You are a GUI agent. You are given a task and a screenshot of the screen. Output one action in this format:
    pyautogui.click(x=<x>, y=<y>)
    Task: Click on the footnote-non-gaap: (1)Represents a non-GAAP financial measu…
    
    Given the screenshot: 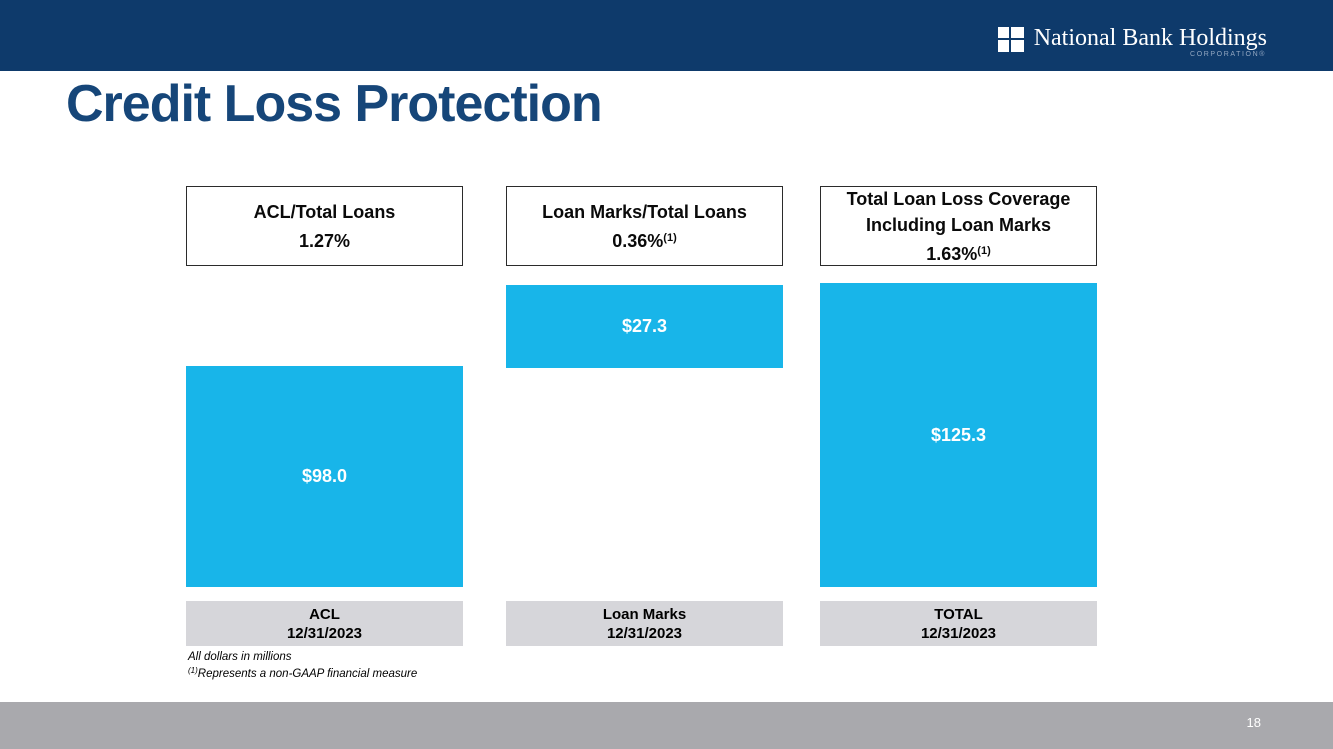 What is the action you would take?
    pyautogui.click(x=303, y=673)
    